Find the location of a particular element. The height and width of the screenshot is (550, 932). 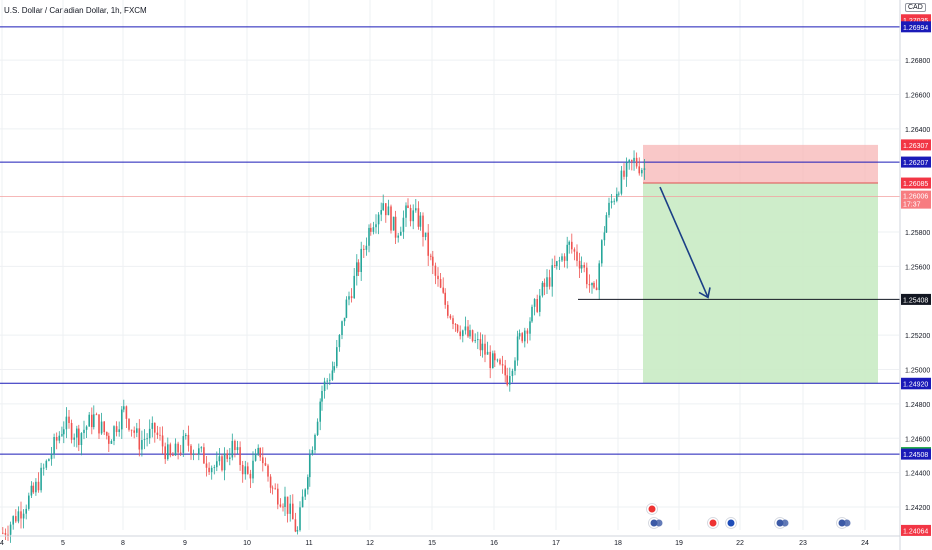

stop-price-label: 1.26307 is located at coordinates (915, 146).